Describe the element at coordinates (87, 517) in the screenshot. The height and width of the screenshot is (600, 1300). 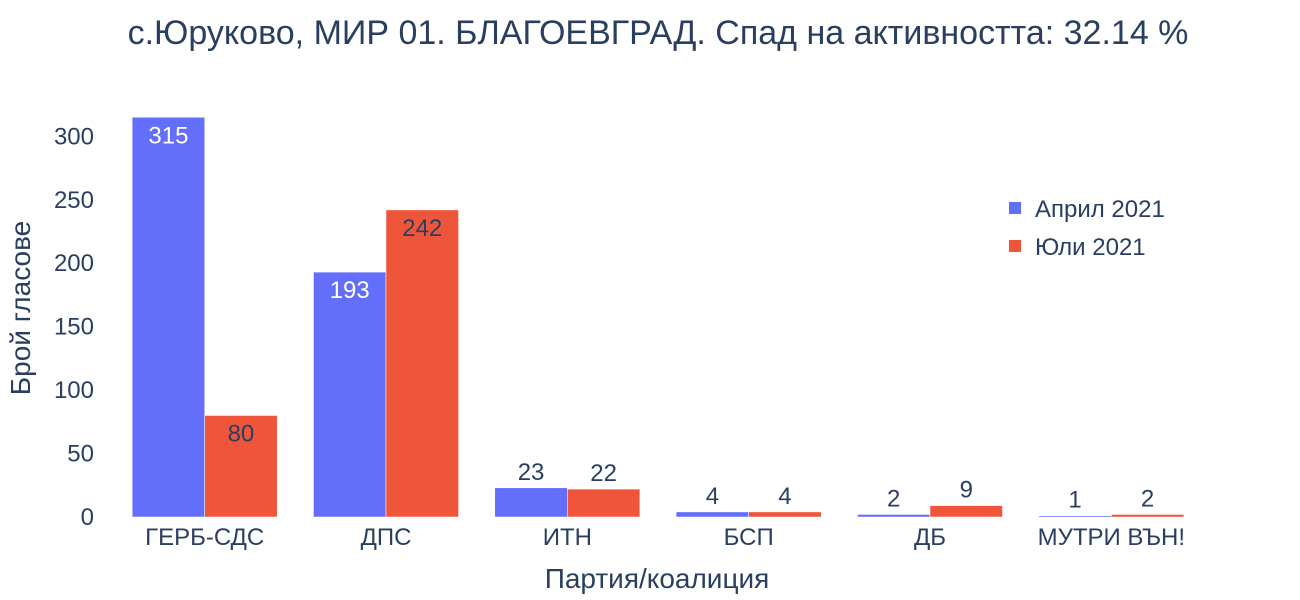
I see `y-tick-label: 0` at that location.